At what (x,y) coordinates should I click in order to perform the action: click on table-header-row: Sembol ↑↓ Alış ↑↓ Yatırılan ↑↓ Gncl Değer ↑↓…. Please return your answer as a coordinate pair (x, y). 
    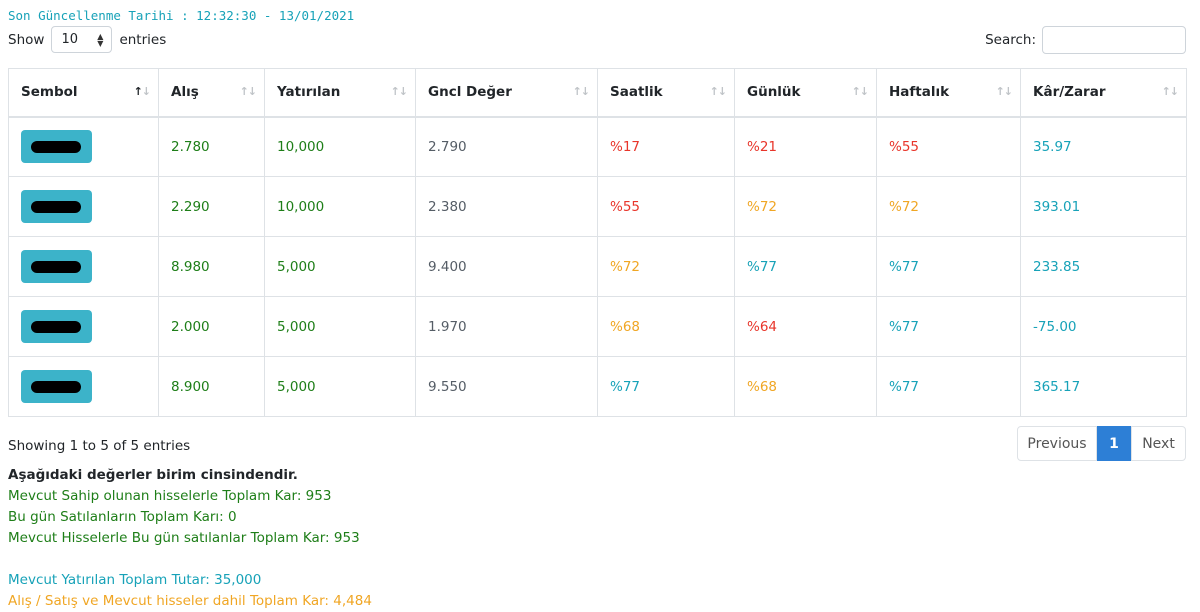
    Looking at the image, I should click on (597, 93).